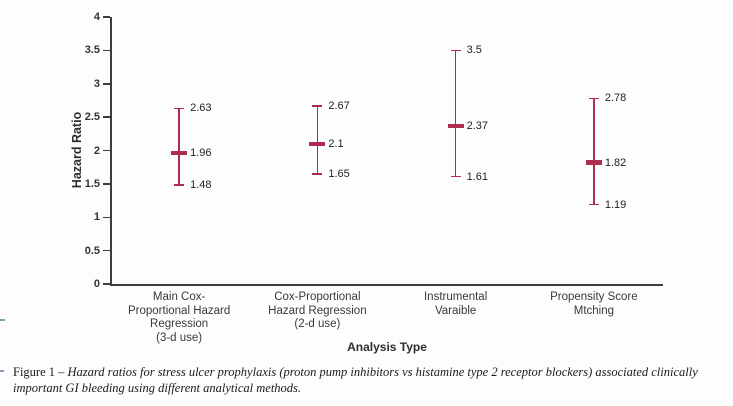 The height and width of the screenshot is (406, 733). What do you see at coordinates (96, 284) in the screenshot?
I see `y-tick-label: 0` at bounding box center [96, 284].